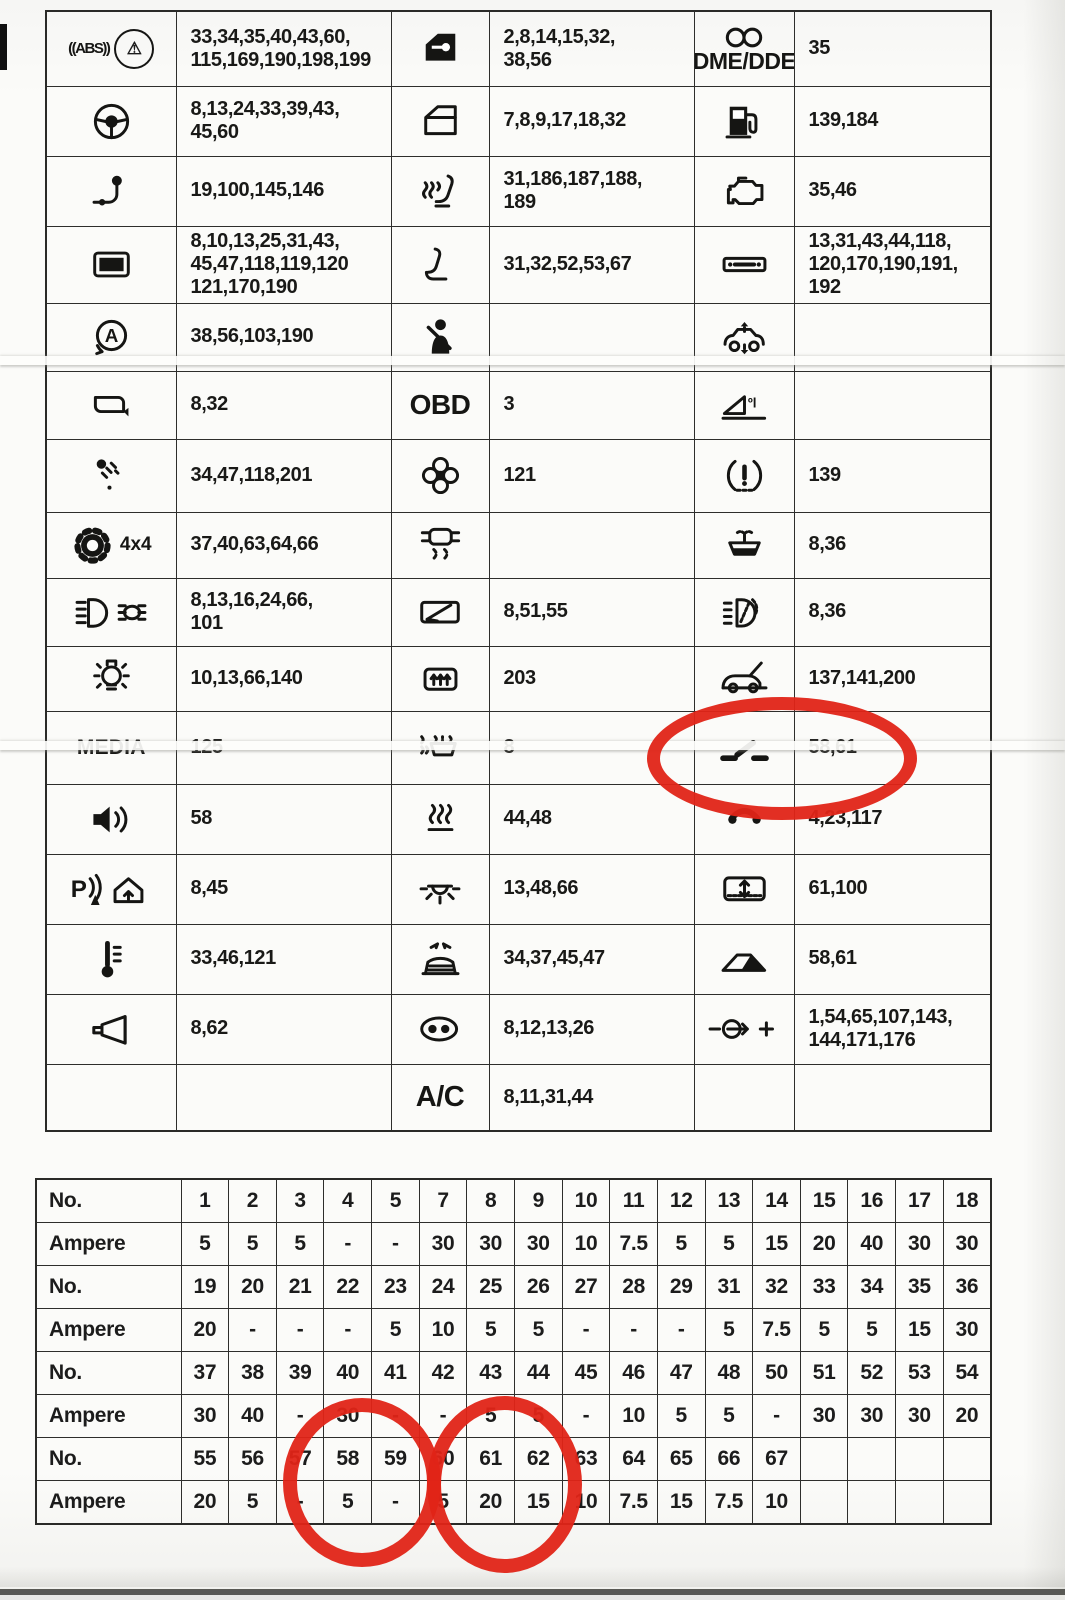  I want to click on auto-start-stop-icon-wrap: A, so click(111, 337).